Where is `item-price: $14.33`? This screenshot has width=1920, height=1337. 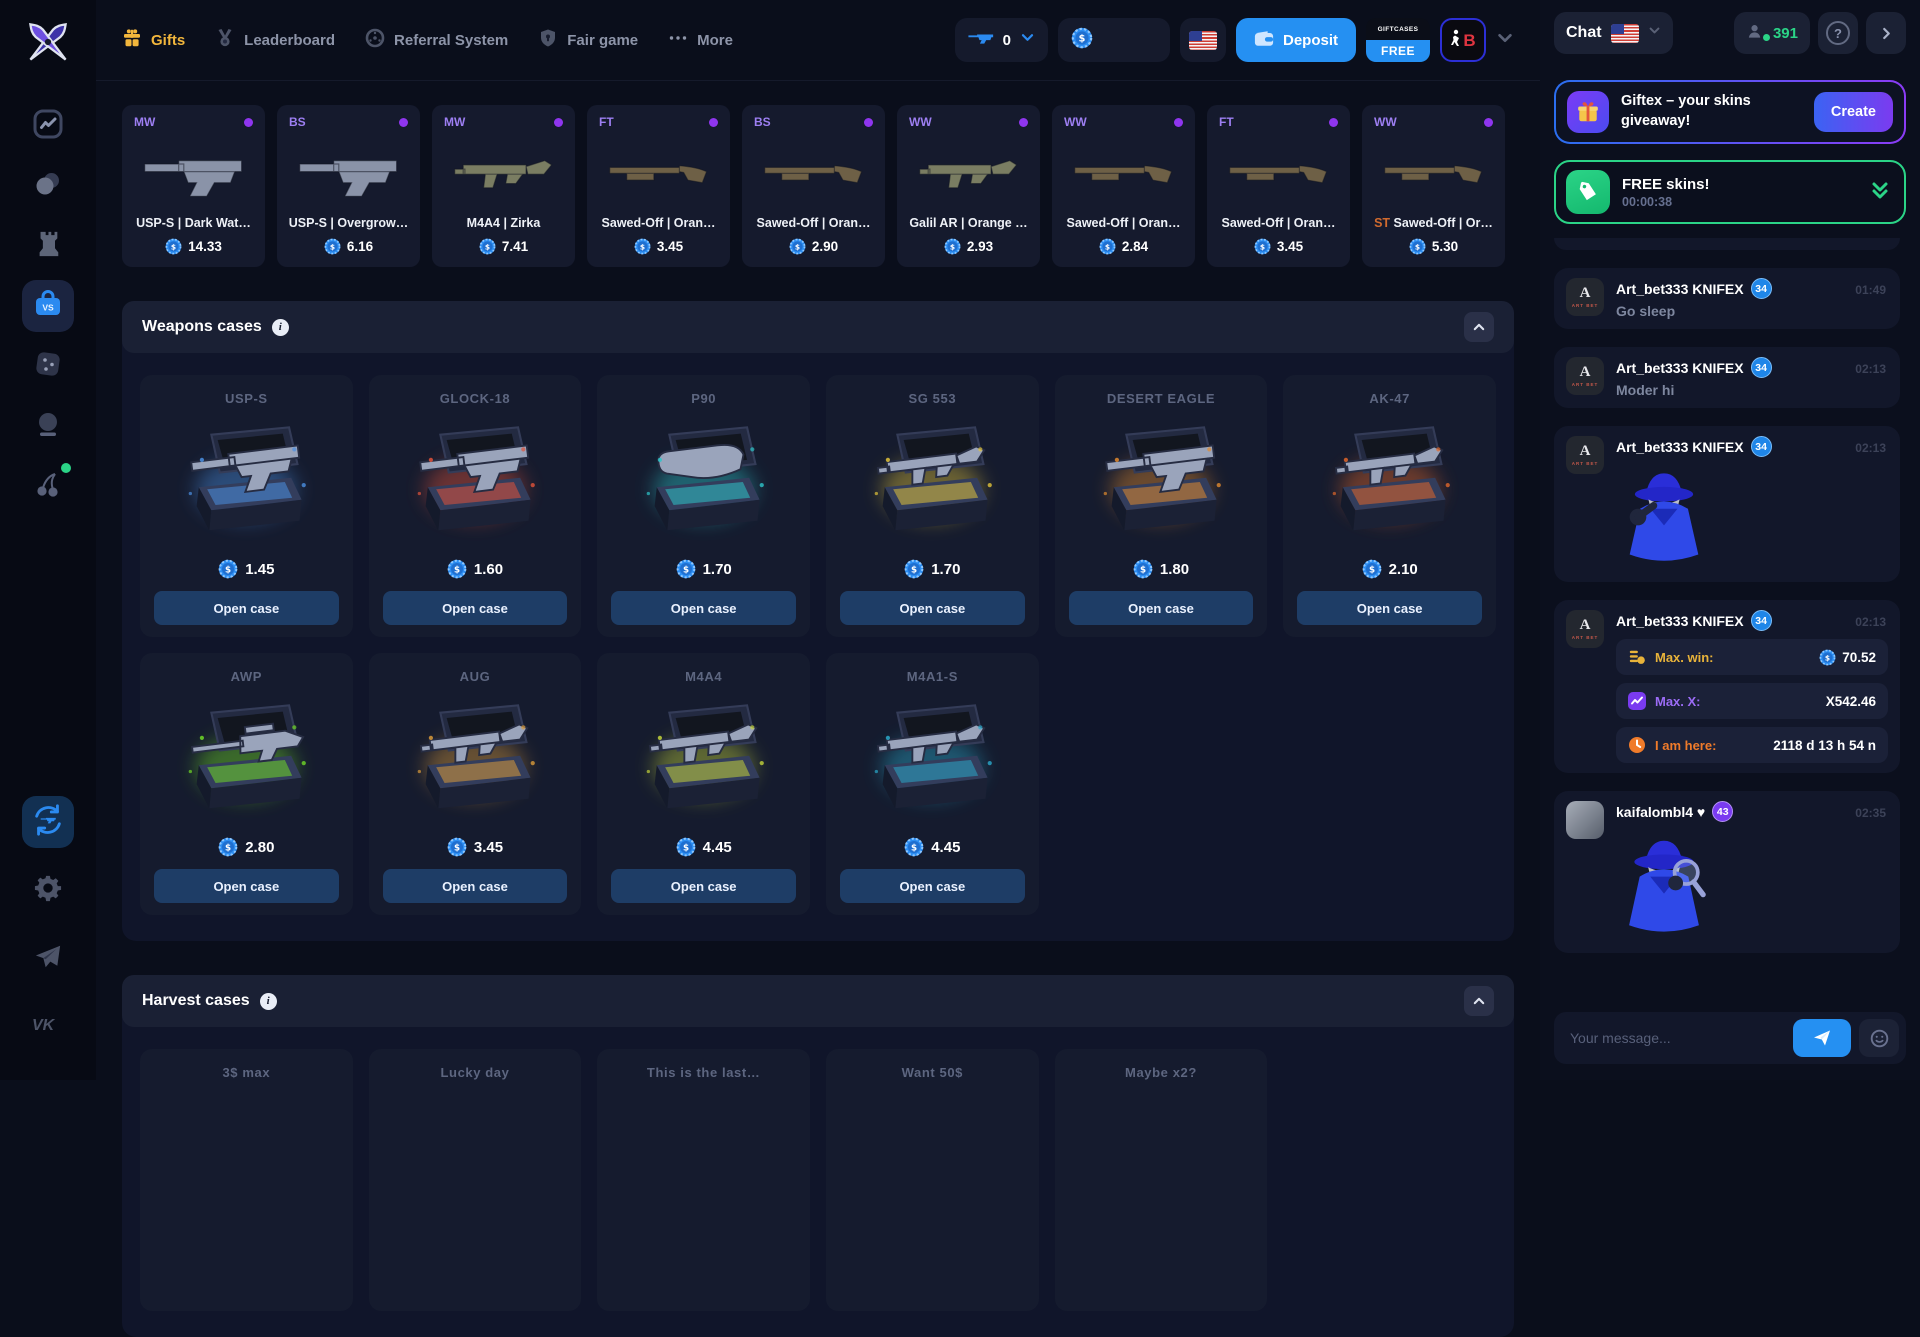
item-price: $14.33 is located at coordinates (193, 246).